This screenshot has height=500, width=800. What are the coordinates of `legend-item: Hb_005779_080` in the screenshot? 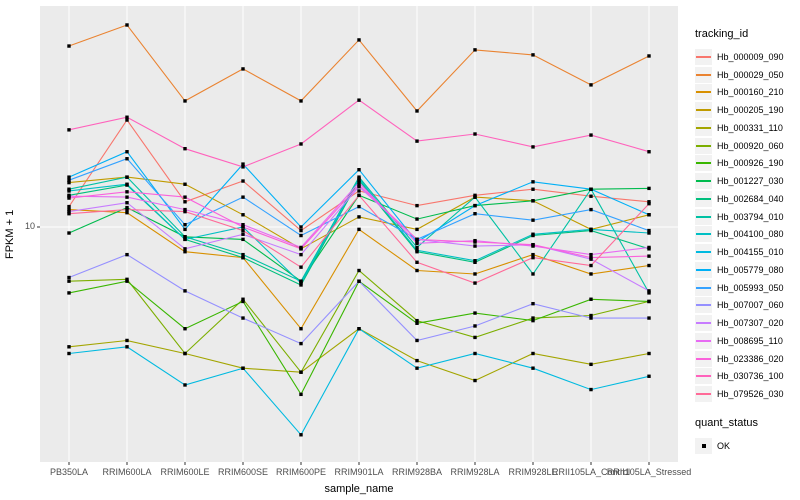 It's located at (747, 270).